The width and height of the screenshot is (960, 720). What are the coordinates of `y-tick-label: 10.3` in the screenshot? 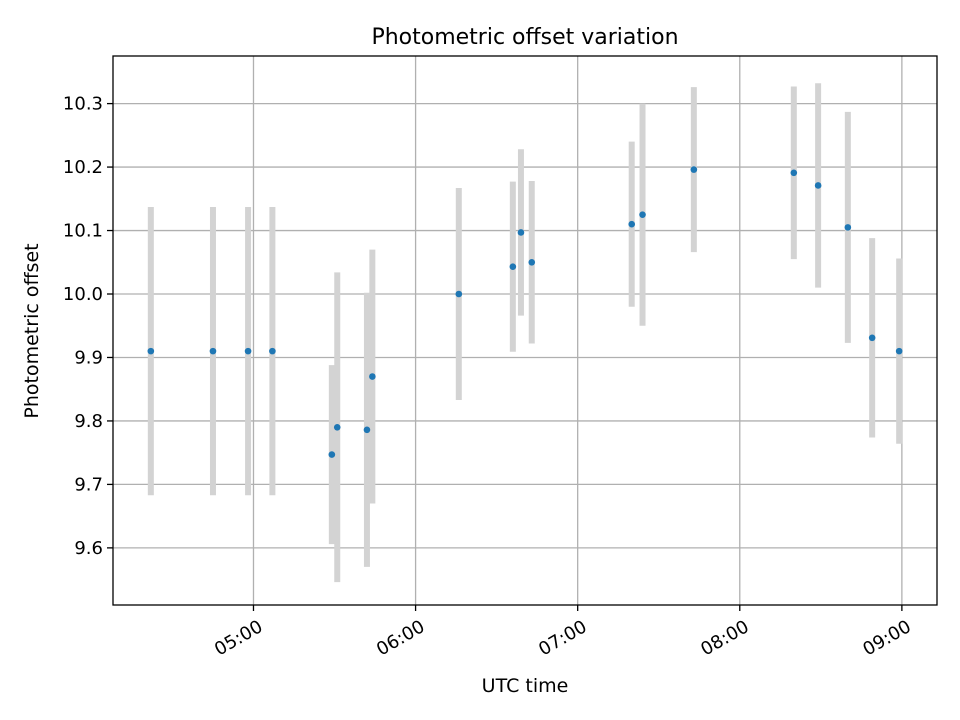 It's located at (83, 104).